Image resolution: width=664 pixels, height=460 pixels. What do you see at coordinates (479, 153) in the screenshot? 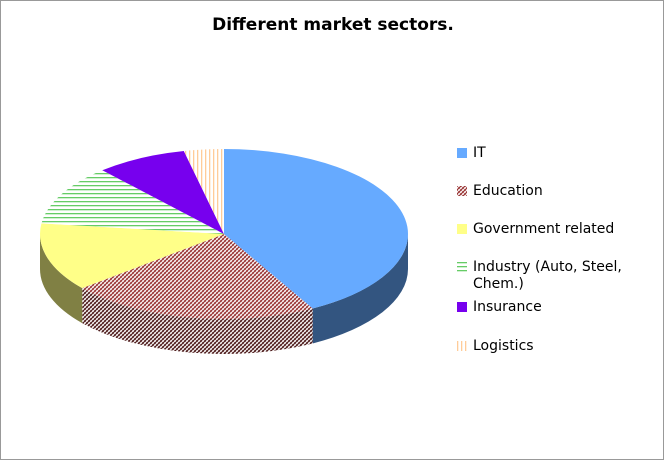
I see `legend-label: IT` at bounding box center [479, 153].